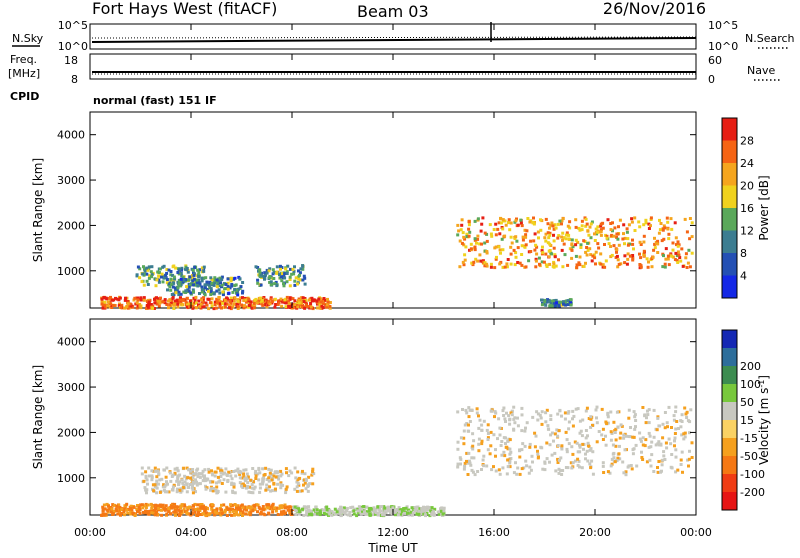  I want to click on nave-tick-bottom: 0, so click(711, 79).